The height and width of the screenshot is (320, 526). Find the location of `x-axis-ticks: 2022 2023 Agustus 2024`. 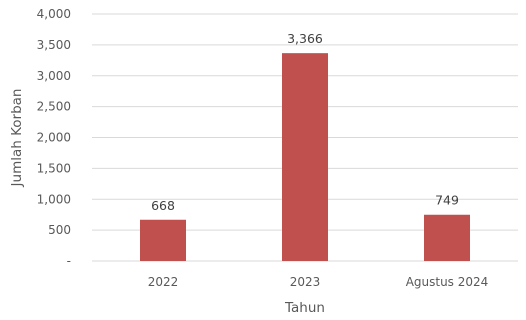

x-axis-ticks: 2022 2023 Agustus 2024 is located at coordinates (318, 282).